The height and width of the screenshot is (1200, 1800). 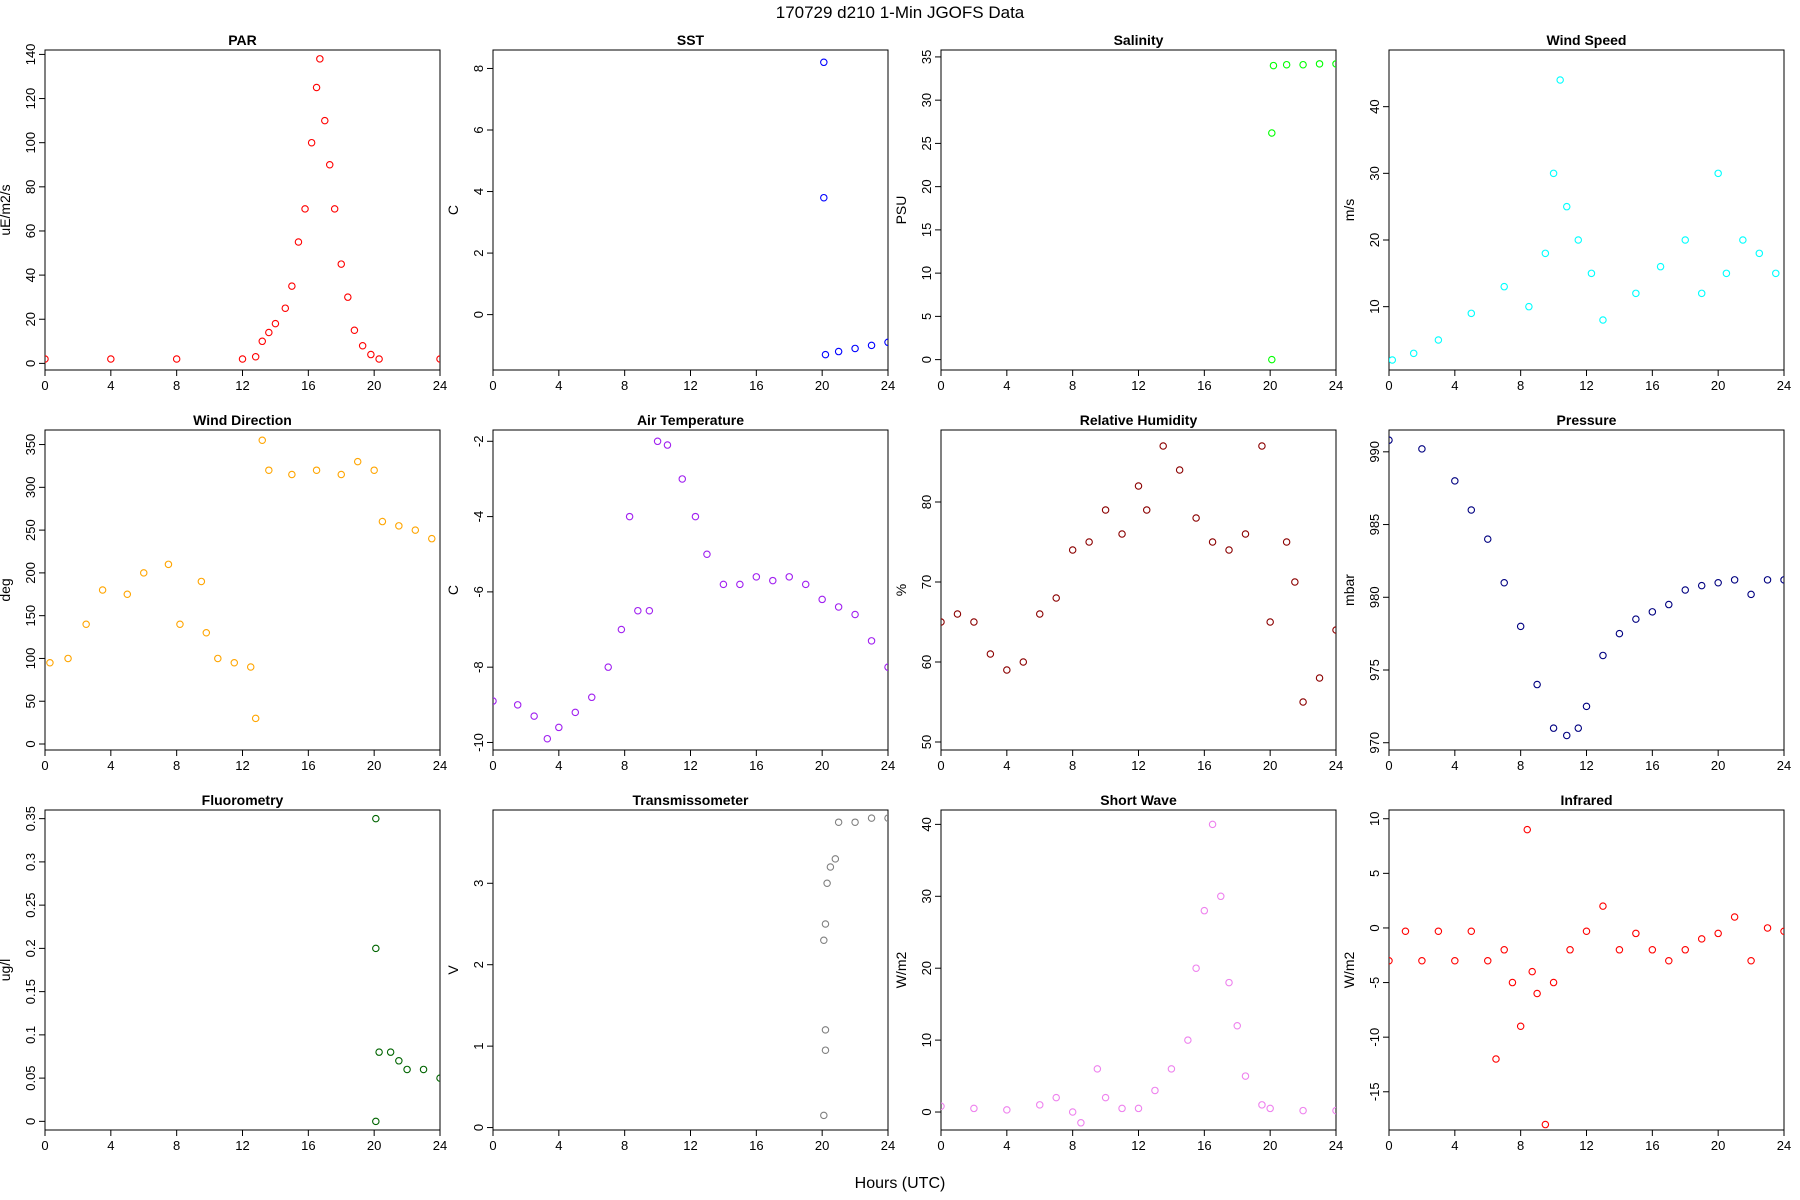 I want to click on x-tick-label: 20, so click(x=822, y=1145).